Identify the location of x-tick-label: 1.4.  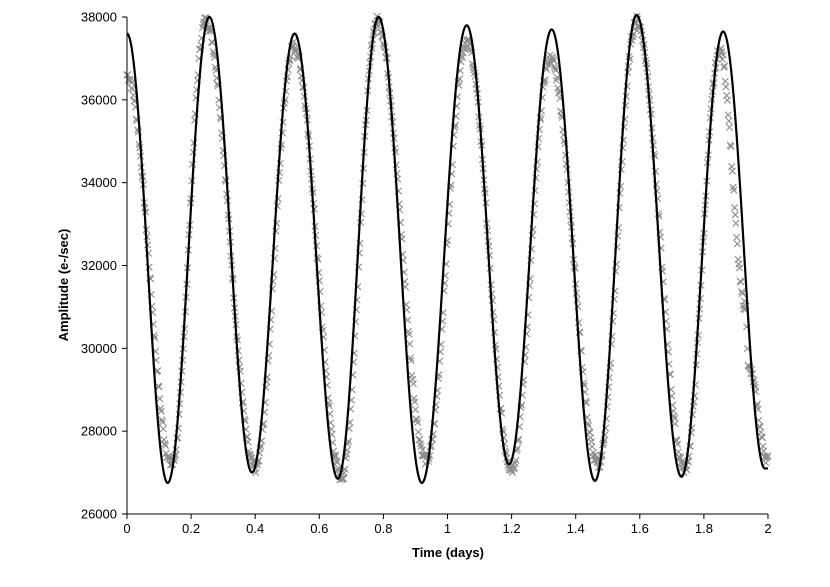
(576, 528).